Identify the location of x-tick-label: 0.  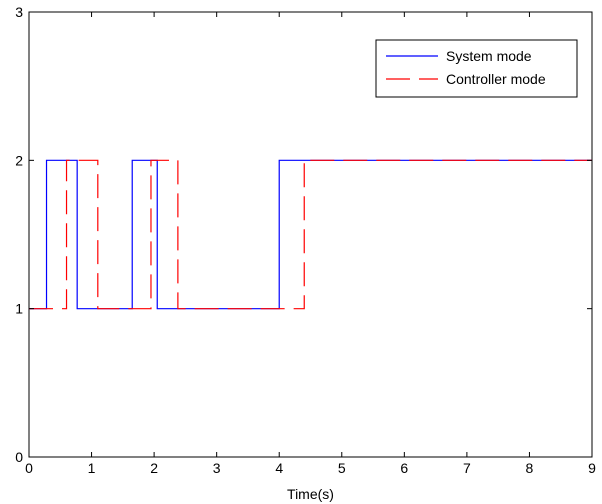
(29, 468).